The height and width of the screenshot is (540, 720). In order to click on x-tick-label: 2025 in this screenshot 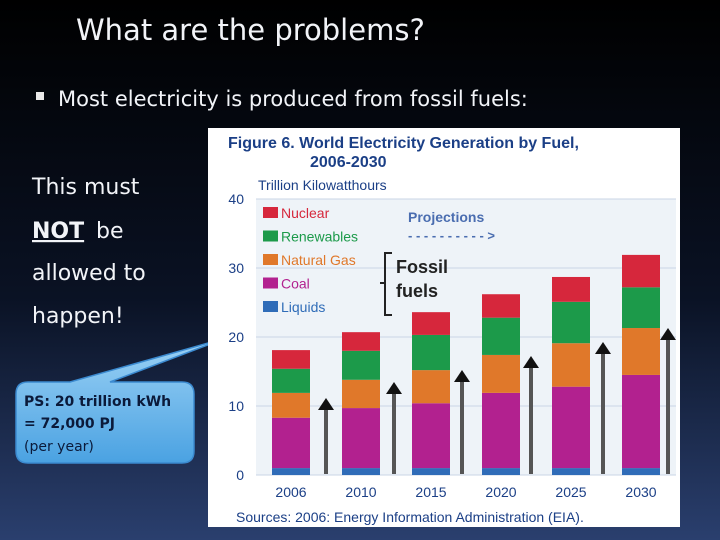, I will do `click(570, 492)`.